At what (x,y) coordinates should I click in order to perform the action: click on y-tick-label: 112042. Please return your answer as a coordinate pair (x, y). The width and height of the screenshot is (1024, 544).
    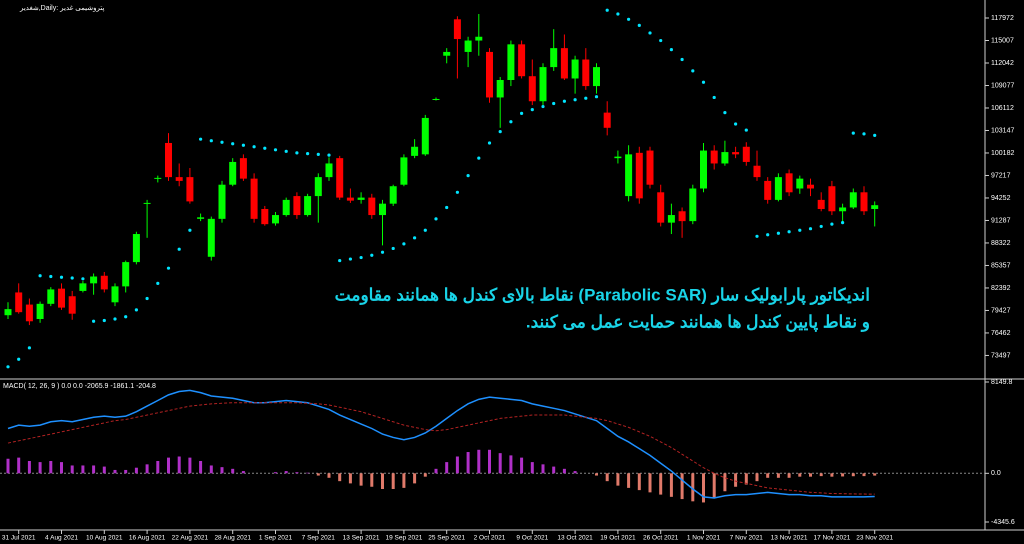
    Looking at the image, I should click on (1002, 63).